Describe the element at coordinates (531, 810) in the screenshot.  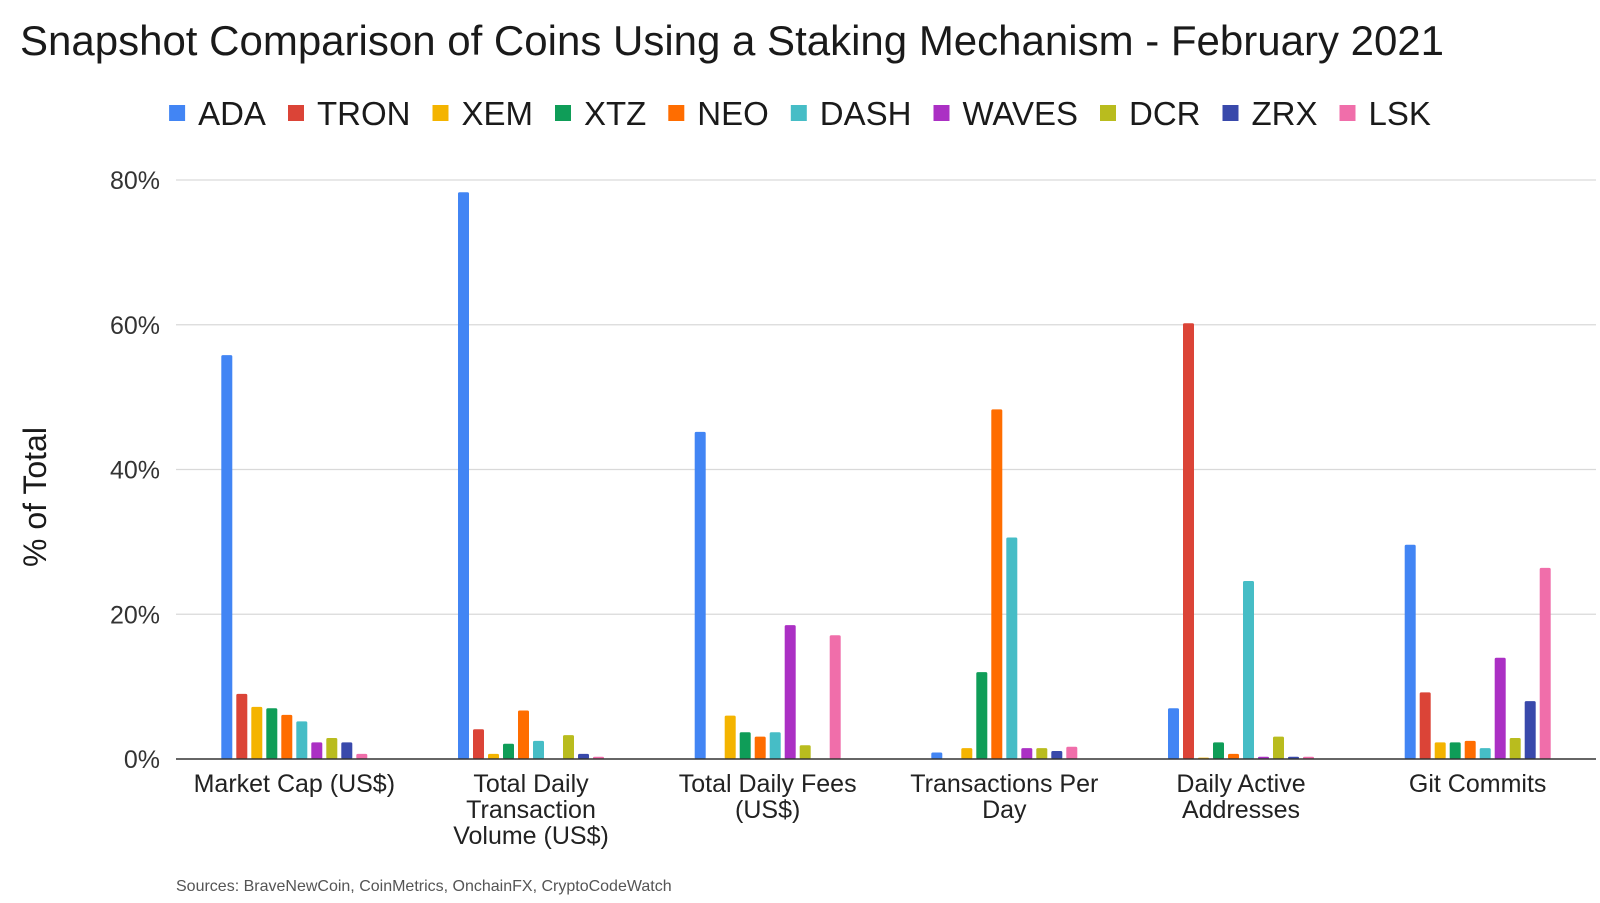
I see `x-tick-label: Total Daily Transaction Volume (US$)` at that location.